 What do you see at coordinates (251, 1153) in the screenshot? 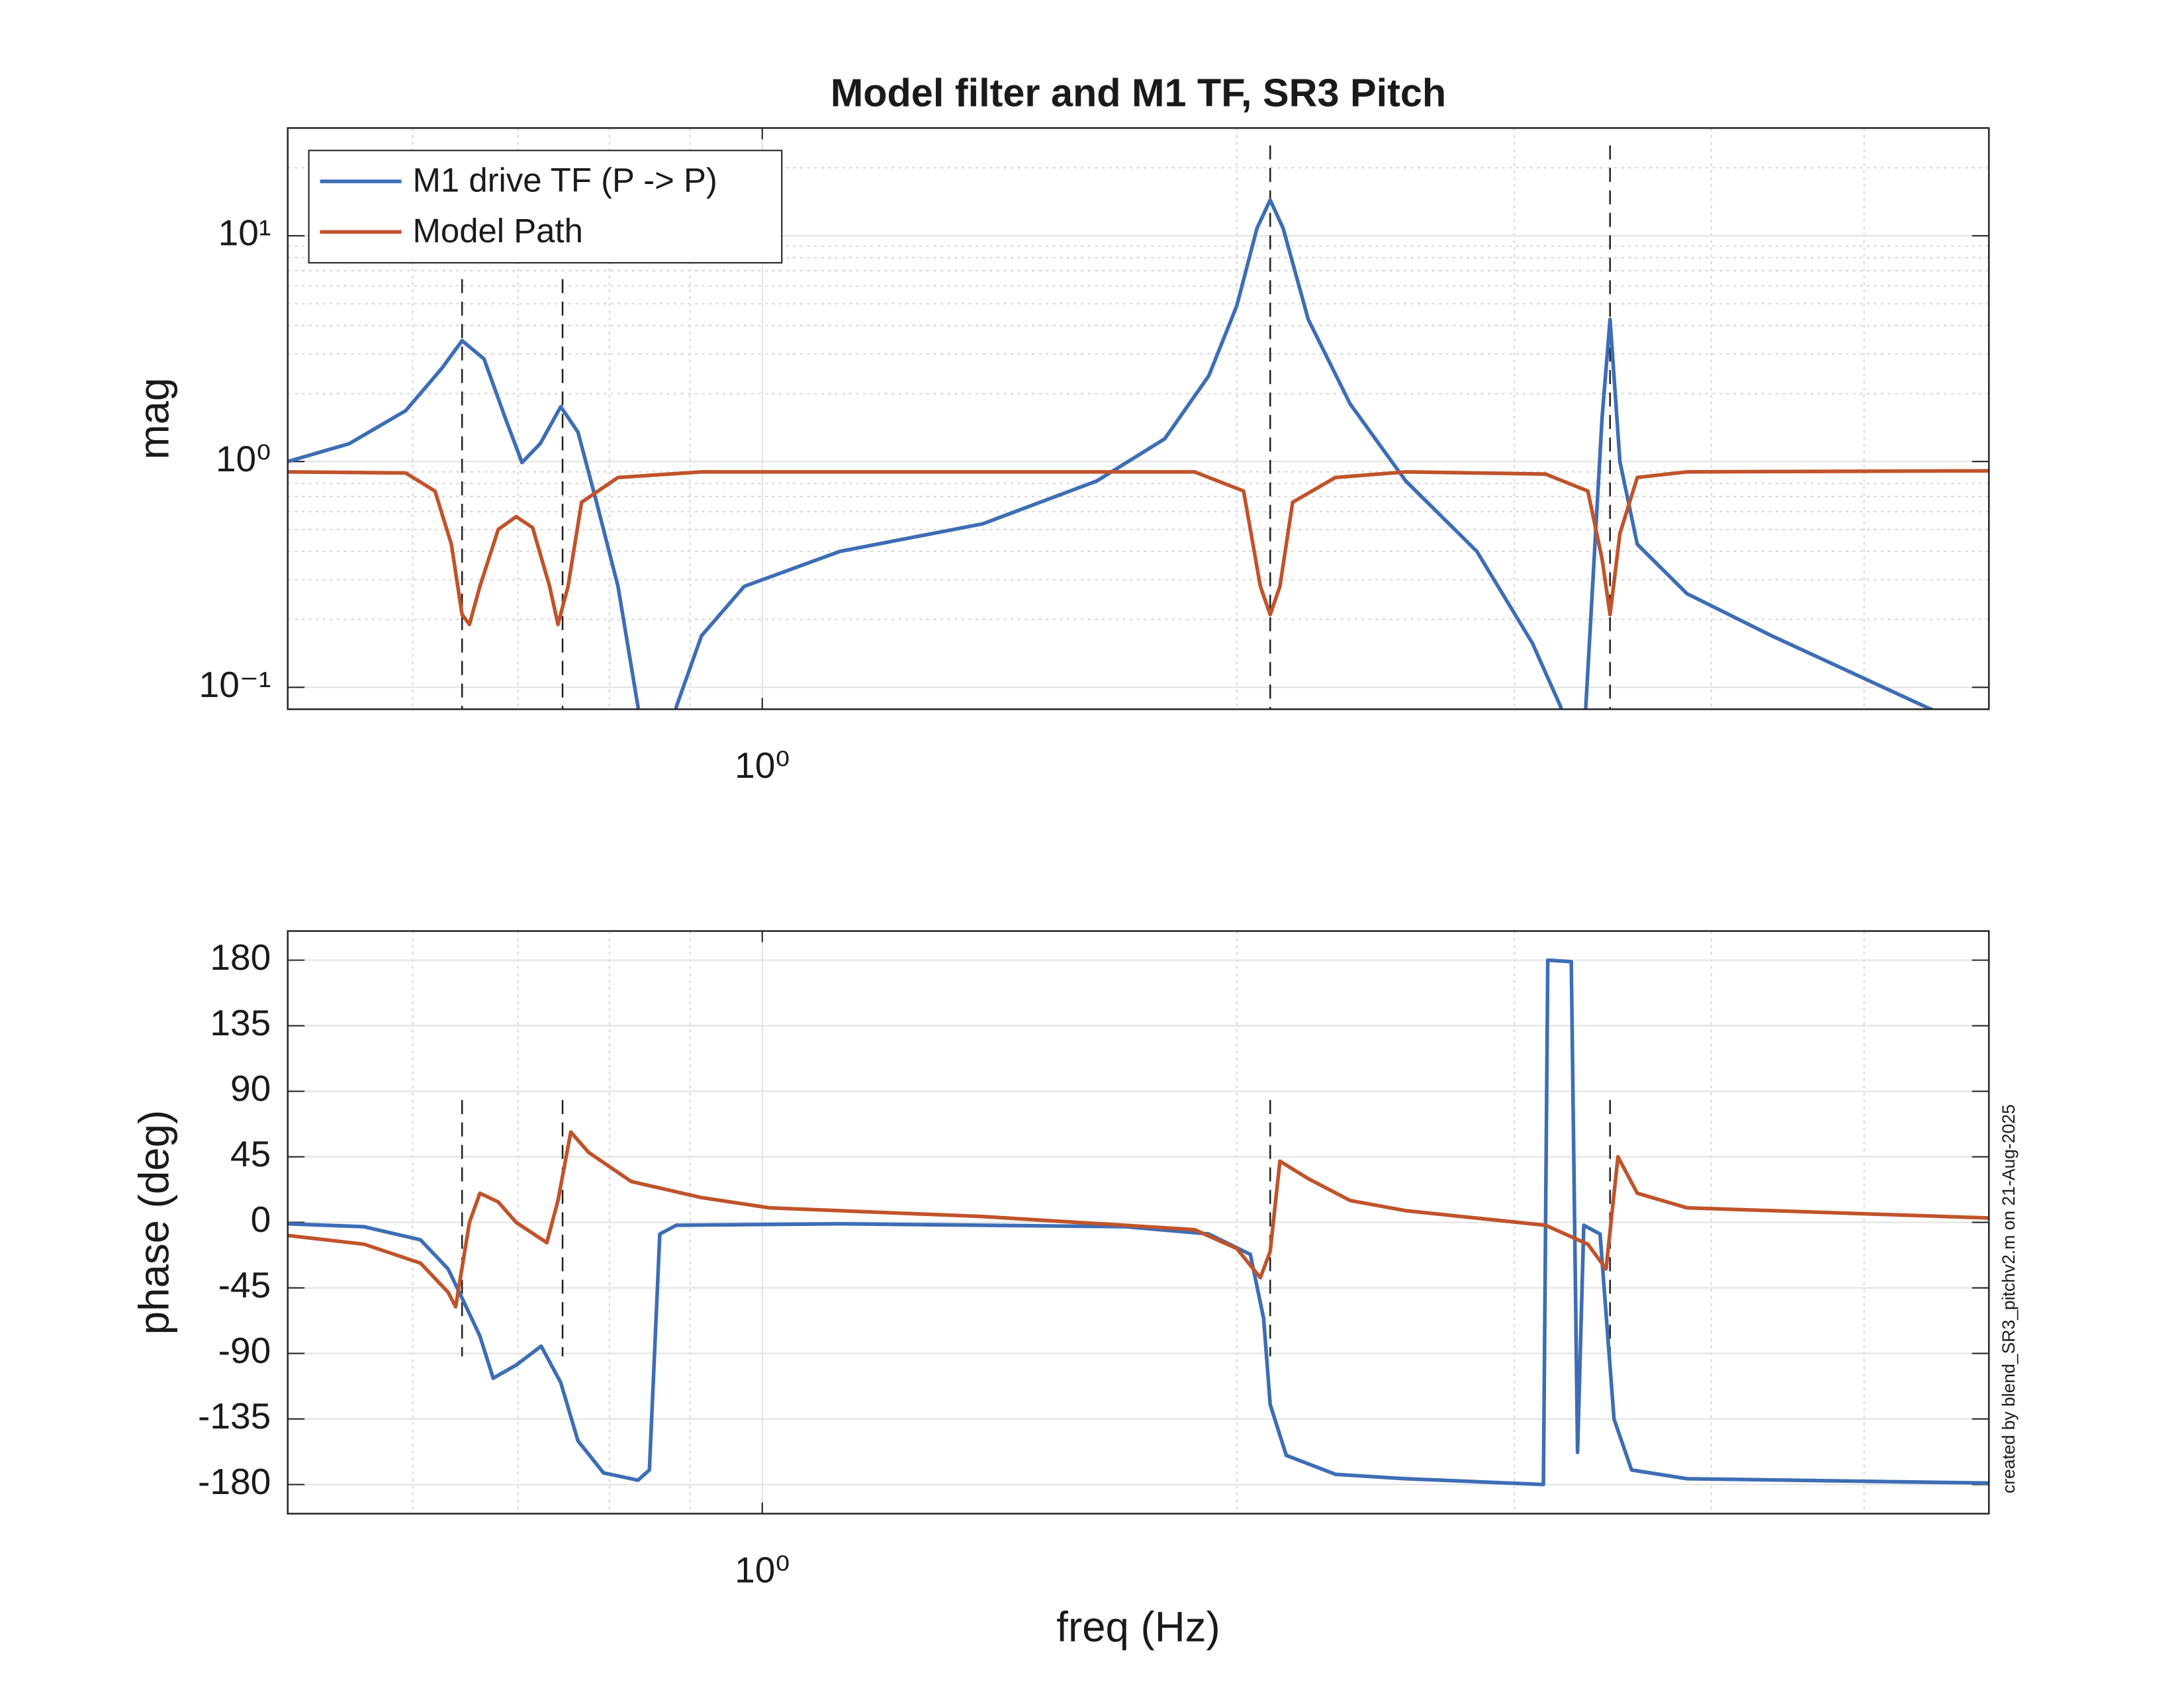
I see `y-tick-label: 45` at bounding box center [251, 1153].